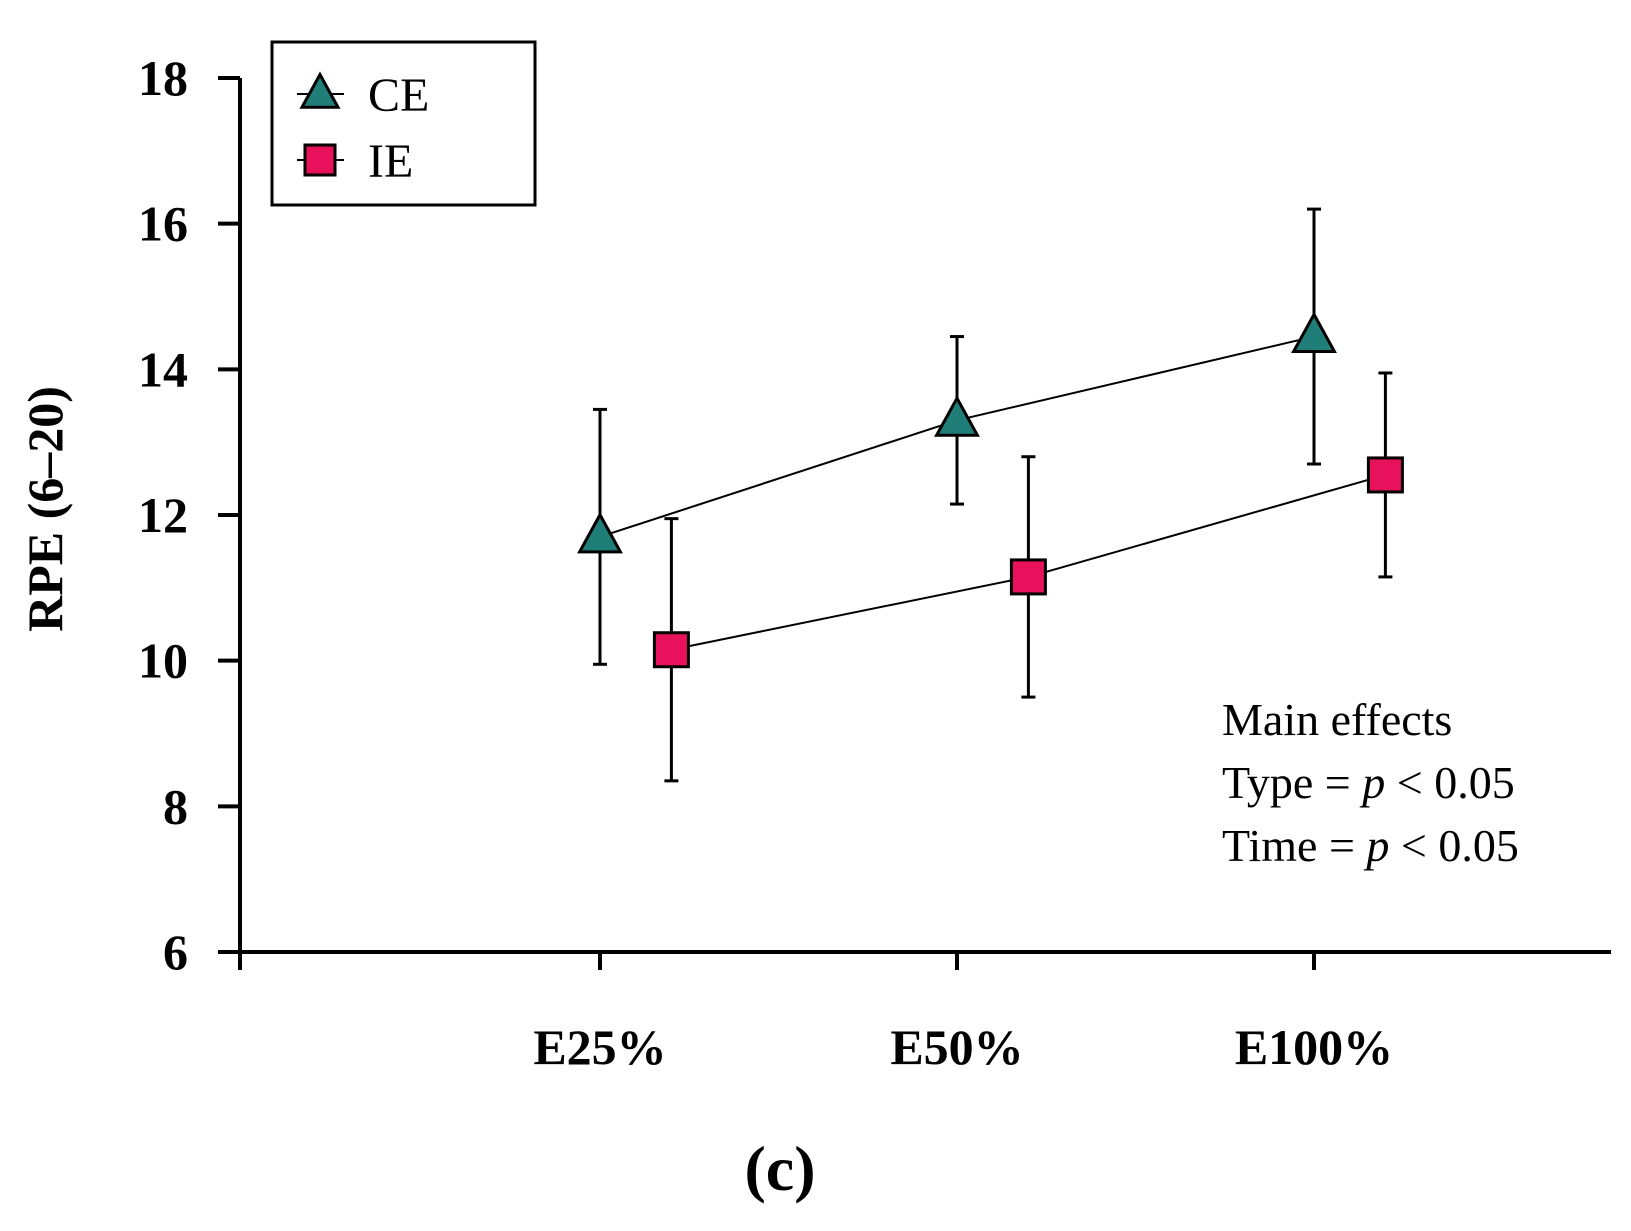  What do you see at coordinates (163, 224) in the screenshot?
I see `y-tick-label: 16` at bounding box center [163, 224].